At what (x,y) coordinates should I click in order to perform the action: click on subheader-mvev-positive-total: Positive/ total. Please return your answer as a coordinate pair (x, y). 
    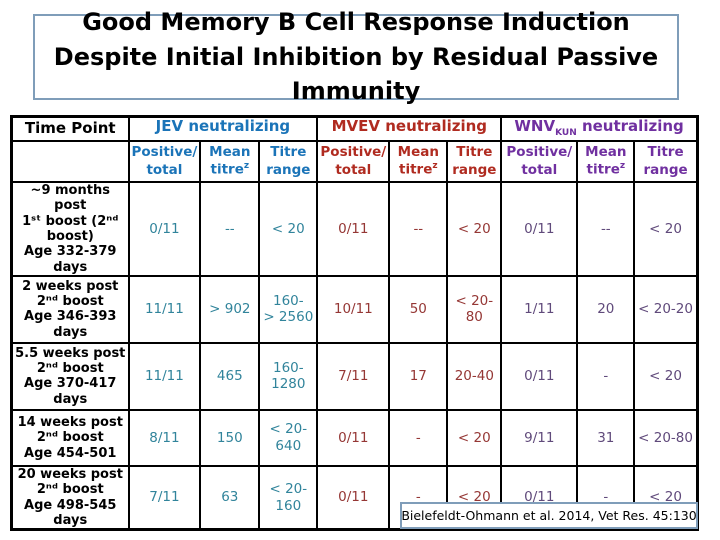
    Looking at the image, I should click on (353, 161).